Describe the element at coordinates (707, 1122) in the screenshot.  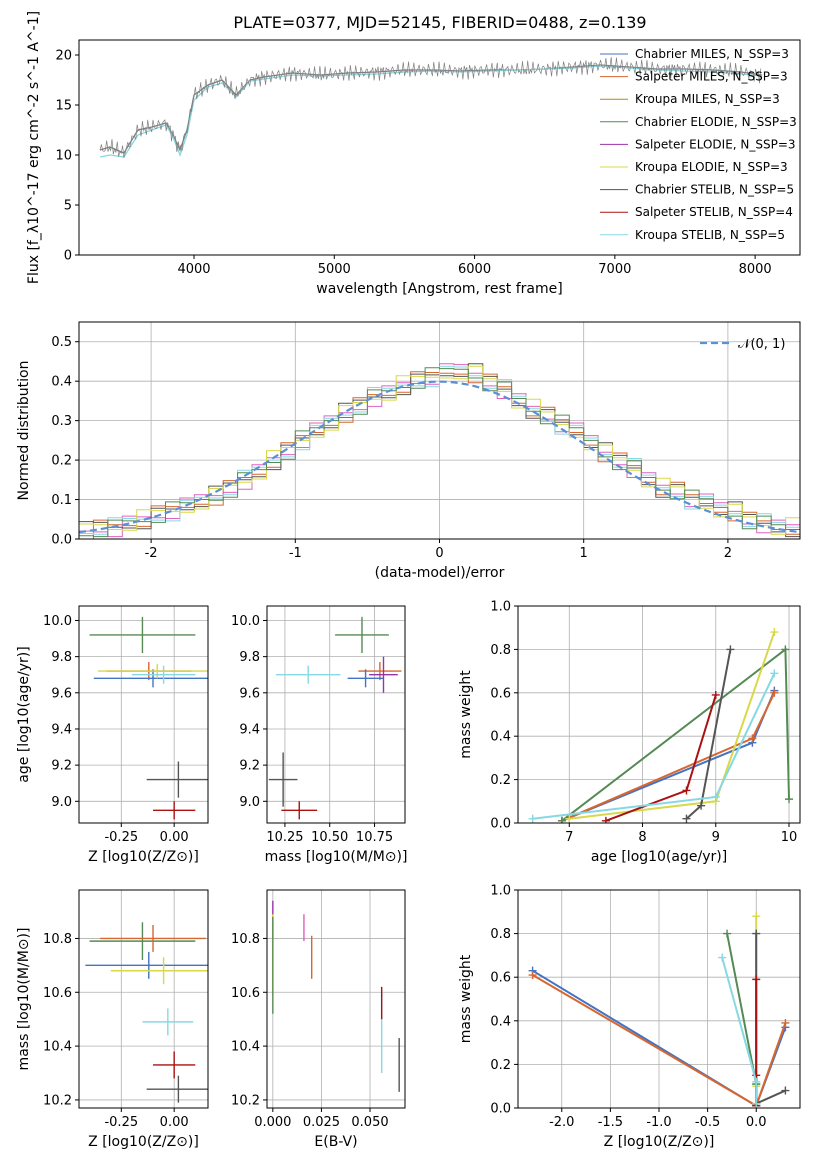
I see `x-tick-label: -0.5` at that location.